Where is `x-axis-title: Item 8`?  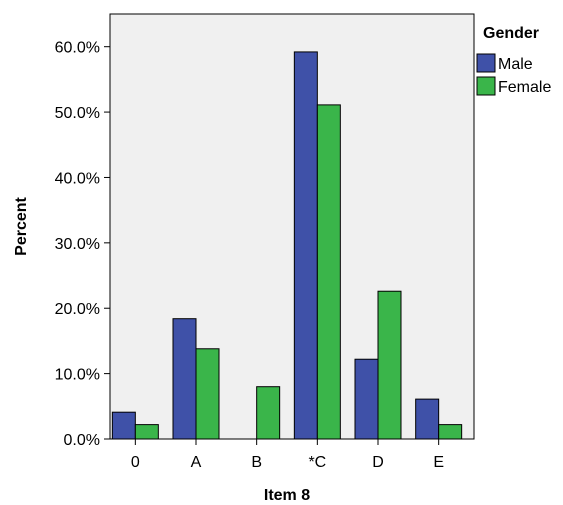 x-axis-title: Item 8 is located at coordinates (287, 495).